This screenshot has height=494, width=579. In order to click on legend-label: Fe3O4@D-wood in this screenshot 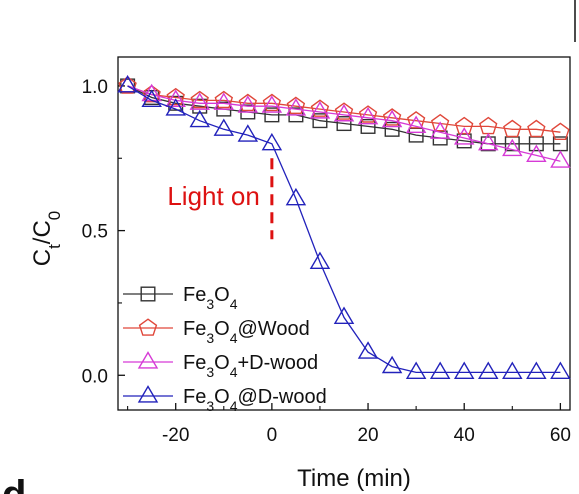, I will do `click(255, 400)`.